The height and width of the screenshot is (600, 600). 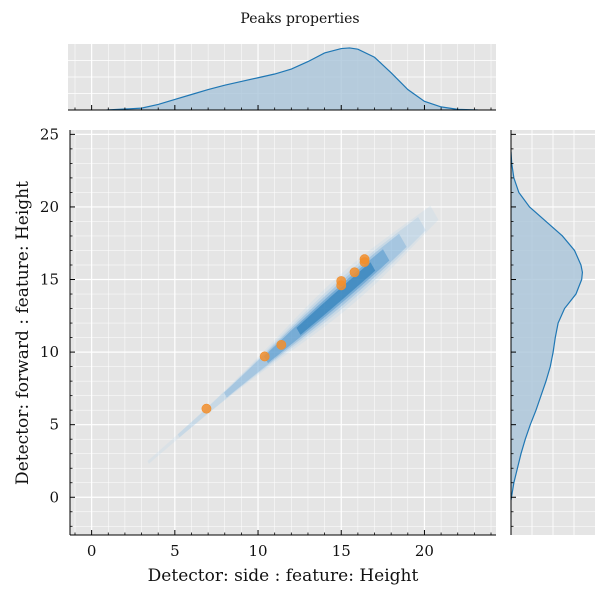 What do you see at coordinates (175, 551) in the screenshot?
I see `x-tick-label: 5` at bounding box center [175, 551].